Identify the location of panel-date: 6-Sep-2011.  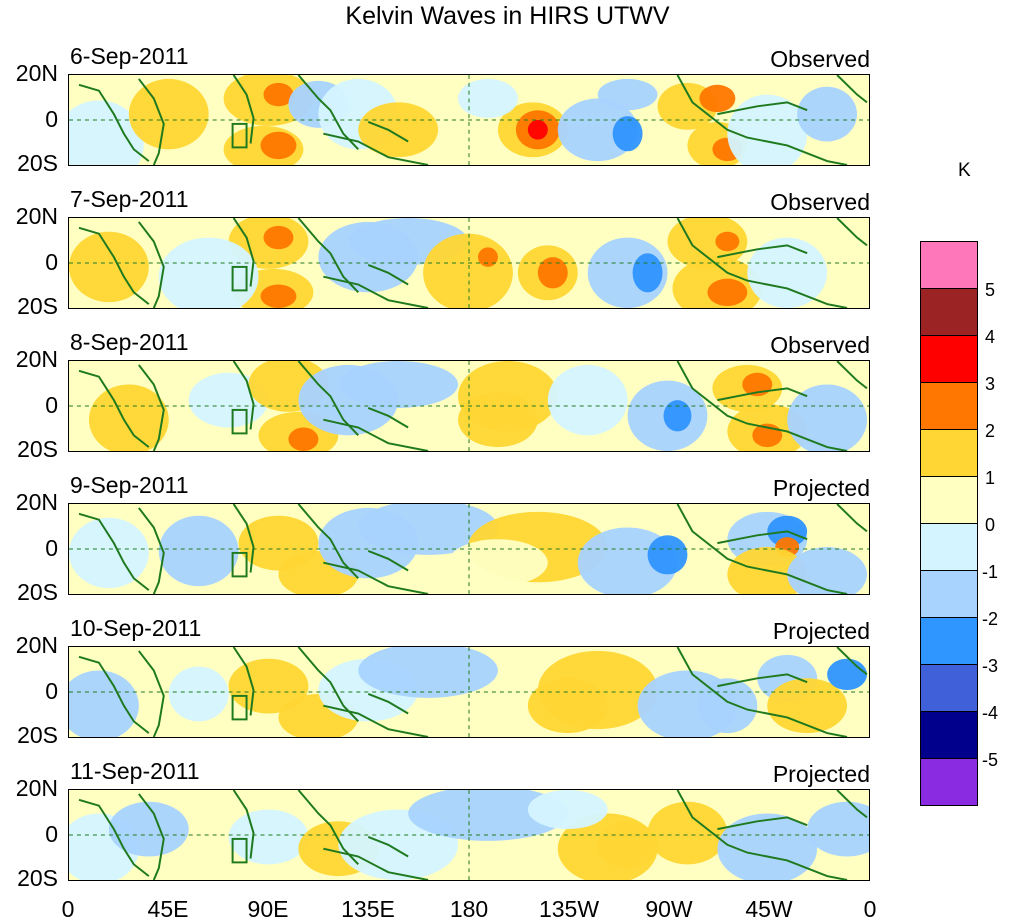
(129, 56).